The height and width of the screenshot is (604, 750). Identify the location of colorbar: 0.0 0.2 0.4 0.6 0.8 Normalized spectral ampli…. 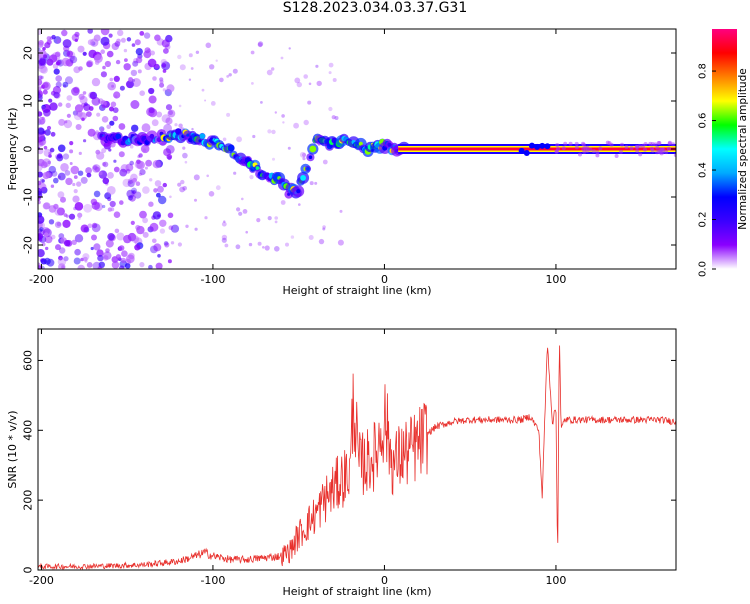
(723, 153).